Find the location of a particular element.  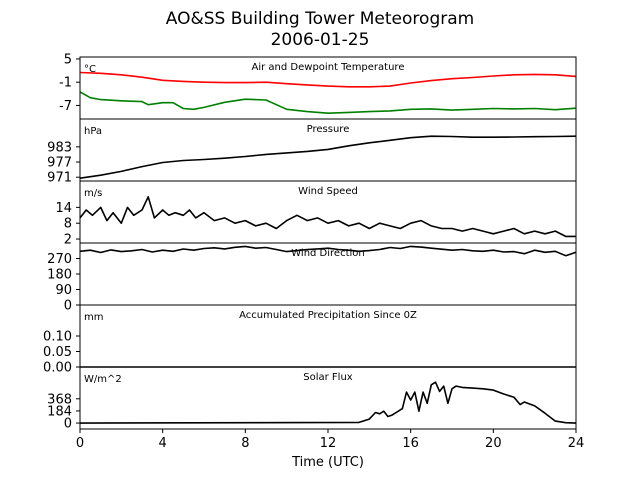

panel-unit-precipitation: mm is located at coordinates (93, 317).